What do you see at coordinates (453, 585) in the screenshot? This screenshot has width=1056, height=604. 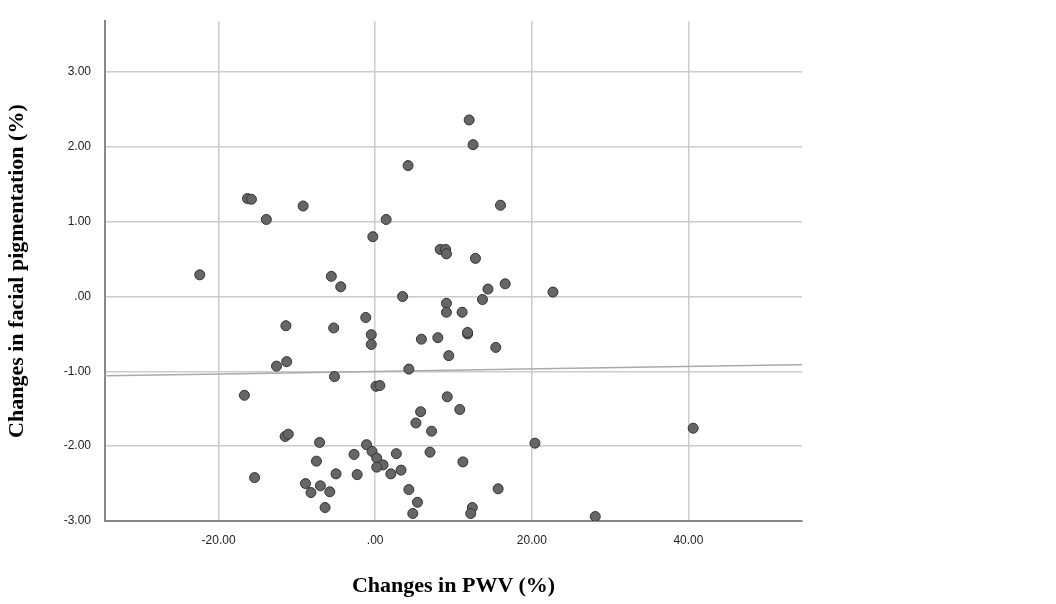 I see `x-axis-title: Changes in PWV (%)` at bounding box center [453, 585].